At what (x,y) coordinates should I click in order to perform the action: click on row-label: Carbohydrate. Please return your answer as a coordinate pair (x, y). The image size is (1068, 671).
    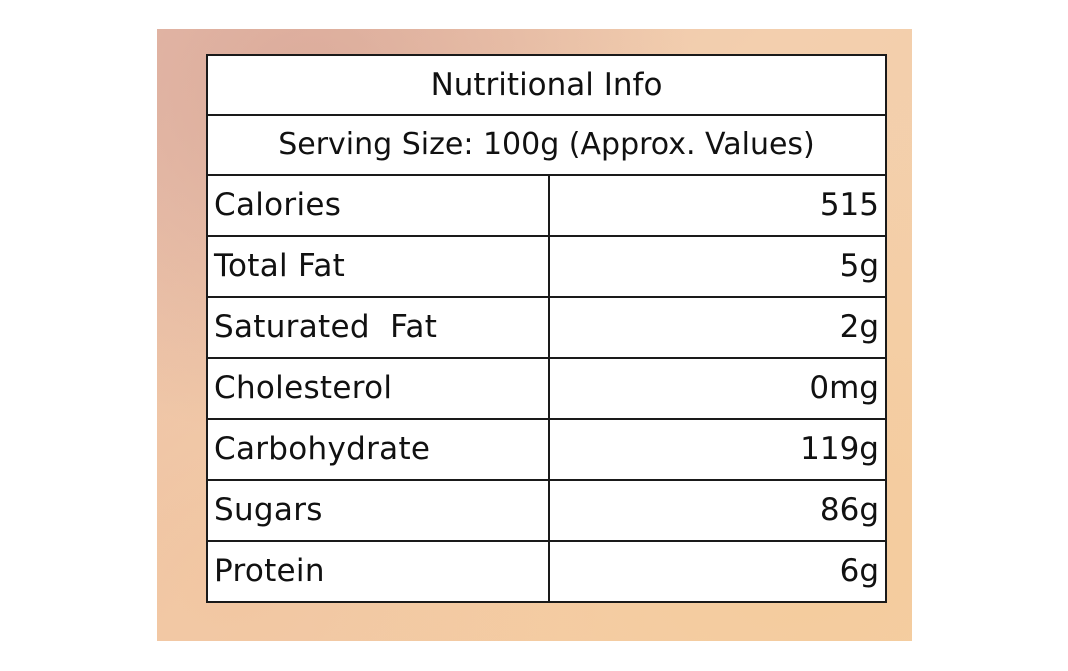
    Looking at the image, I should click on (378, 449).